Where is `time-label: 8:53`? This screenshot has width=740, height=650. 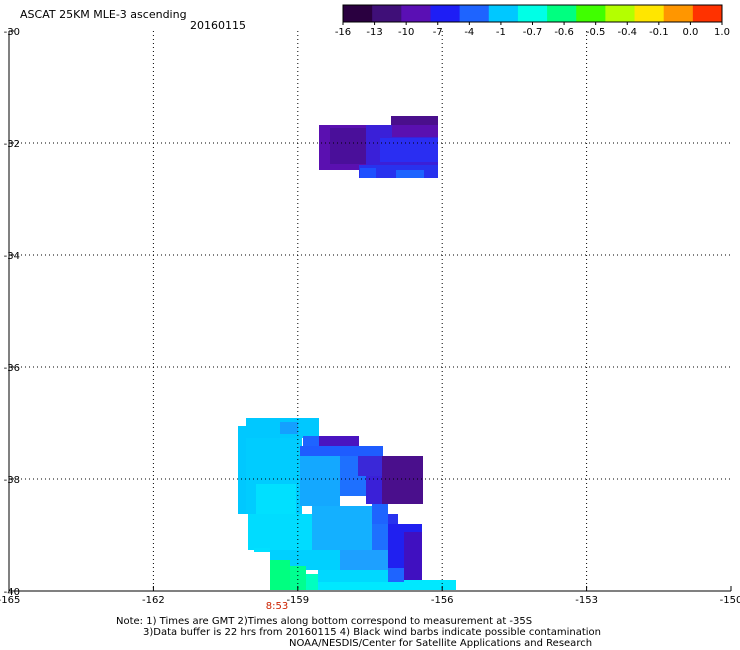 time-label: 8:53 is located at coordinates (277, 606).